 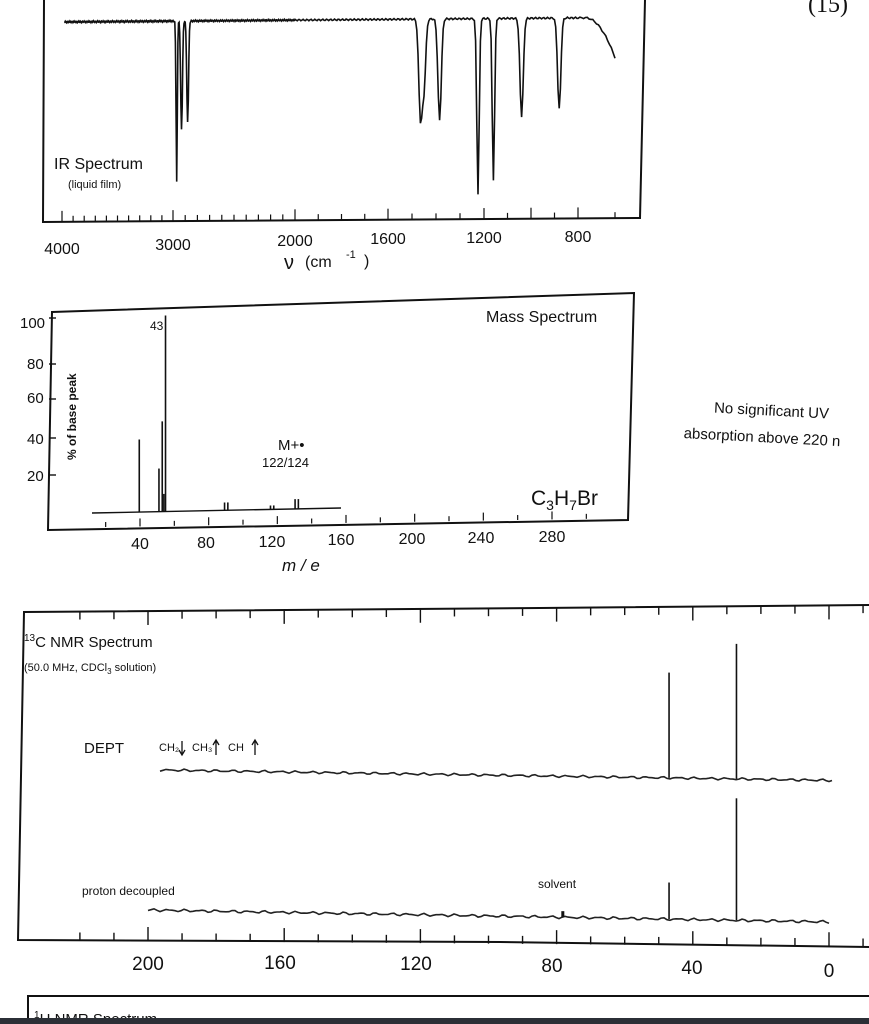 What do you see at coordinates (829, 971) in the screenshot?
I see `cnmr-xtick-0: 0` at bounding box center [829, 971].